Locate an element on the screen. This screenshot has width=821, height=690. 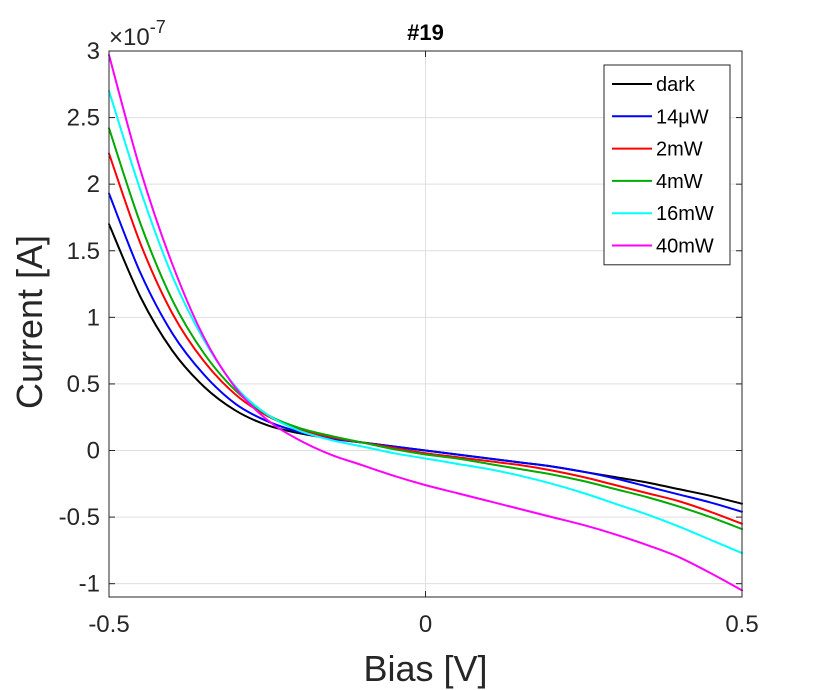
y-tick-label: 2.5 is located at coordinates (83, 118).